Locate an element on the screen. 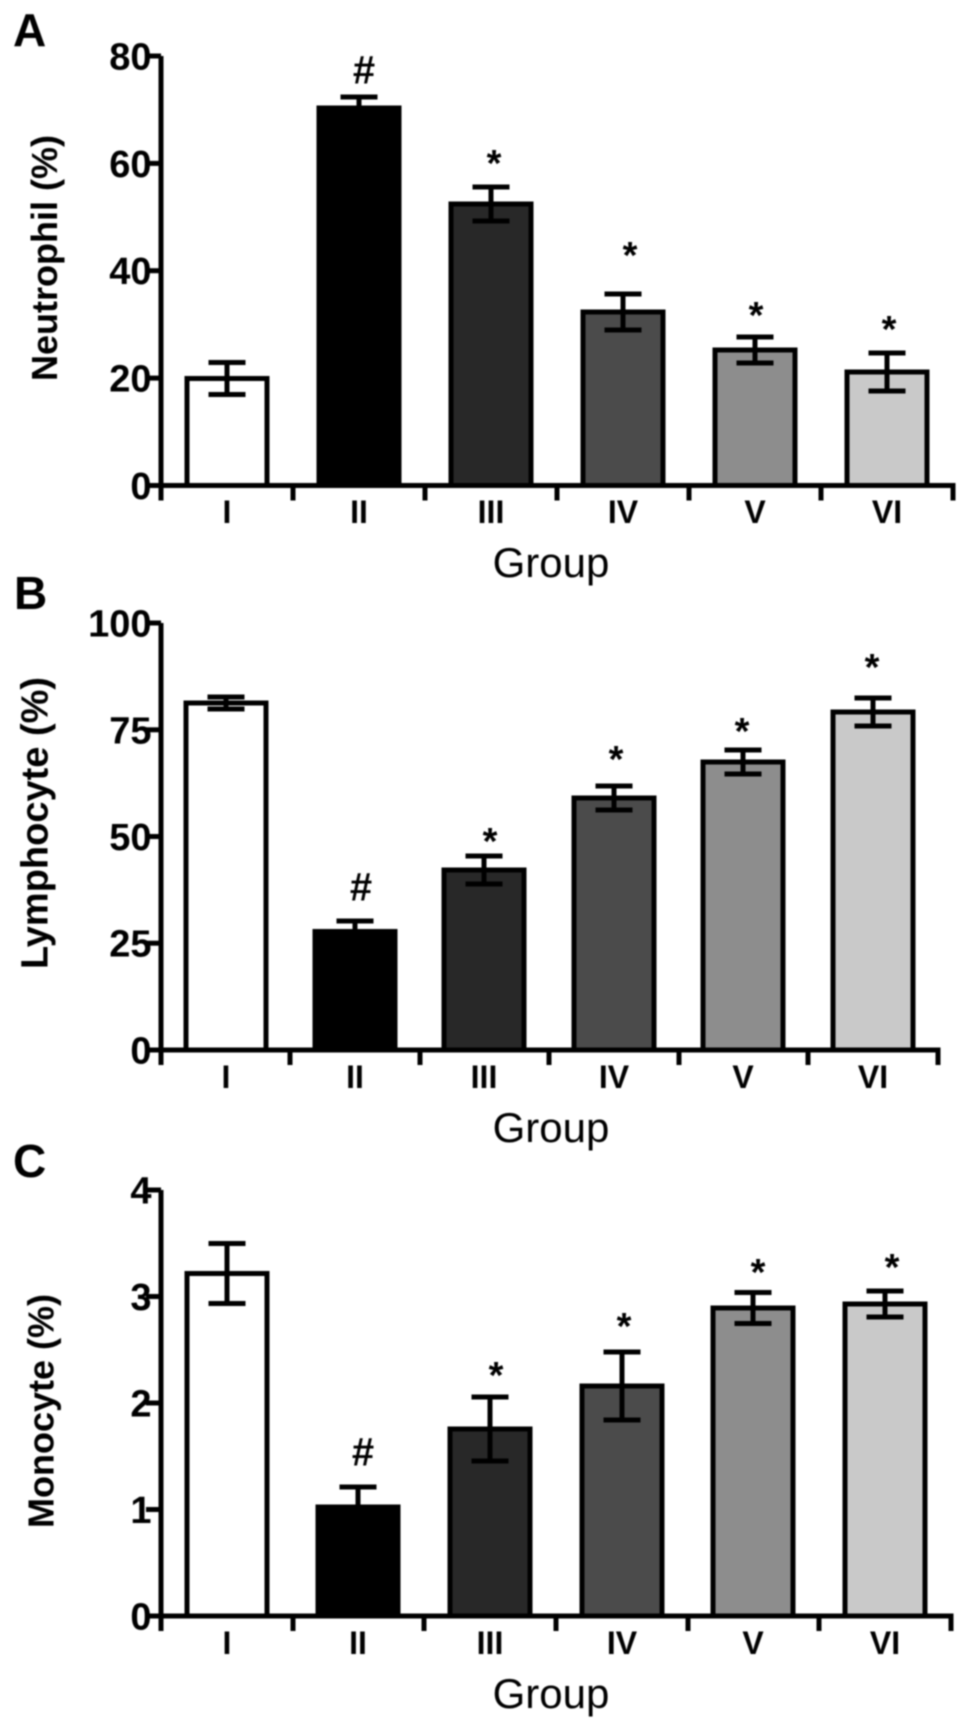  svg-text: 4 is located at coordinates (140, 1192).